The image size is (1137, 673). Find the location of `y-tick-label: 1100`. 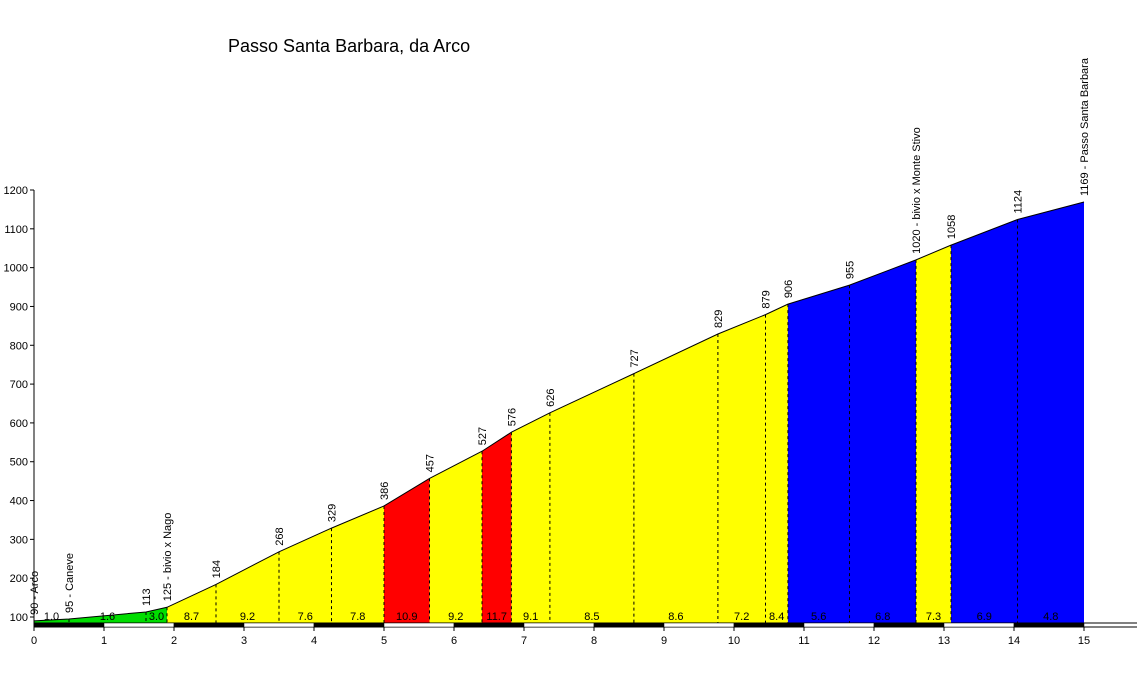

y-tick-label: 1100 is located at coordinates (16, 230).